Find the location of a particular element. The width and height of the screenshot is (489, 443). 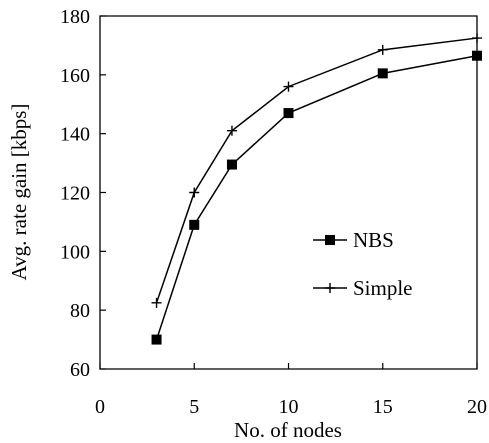

x-axis-label: No. of nodes is located at coordinates (288, 430).